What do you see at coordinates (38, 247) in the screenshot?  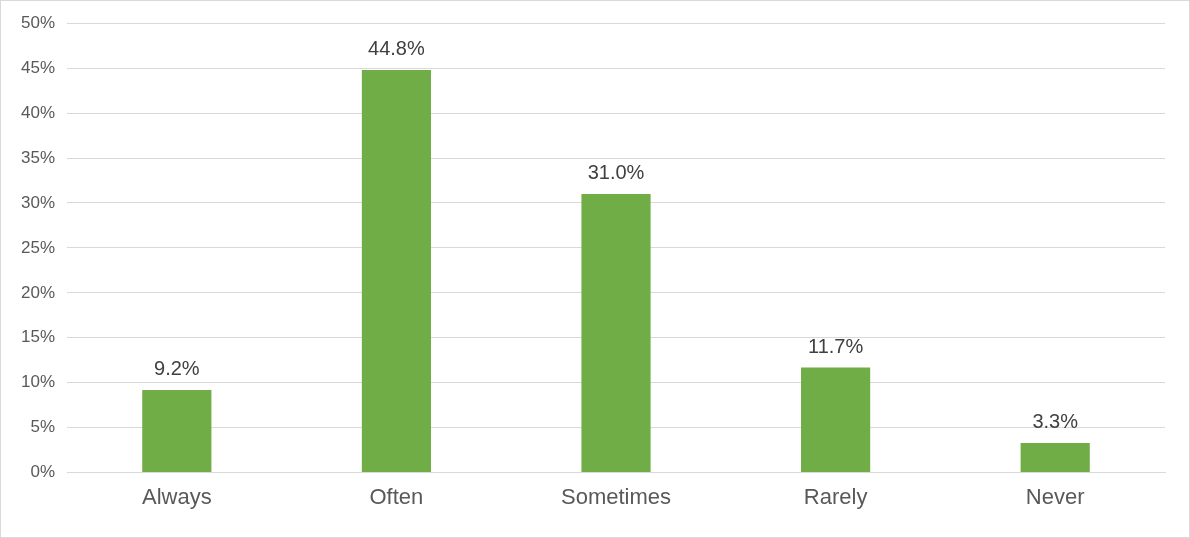 I see `y-tick-label: 25%` at bounding box center [38, 247].